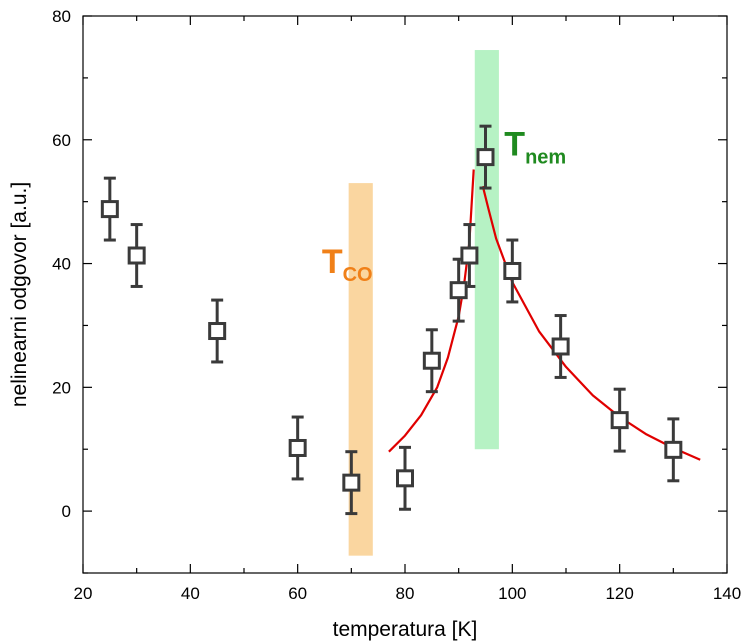 This screenshot has width=745, height=644. I want to click on annotation-subscript: CO, so click(358, 275).